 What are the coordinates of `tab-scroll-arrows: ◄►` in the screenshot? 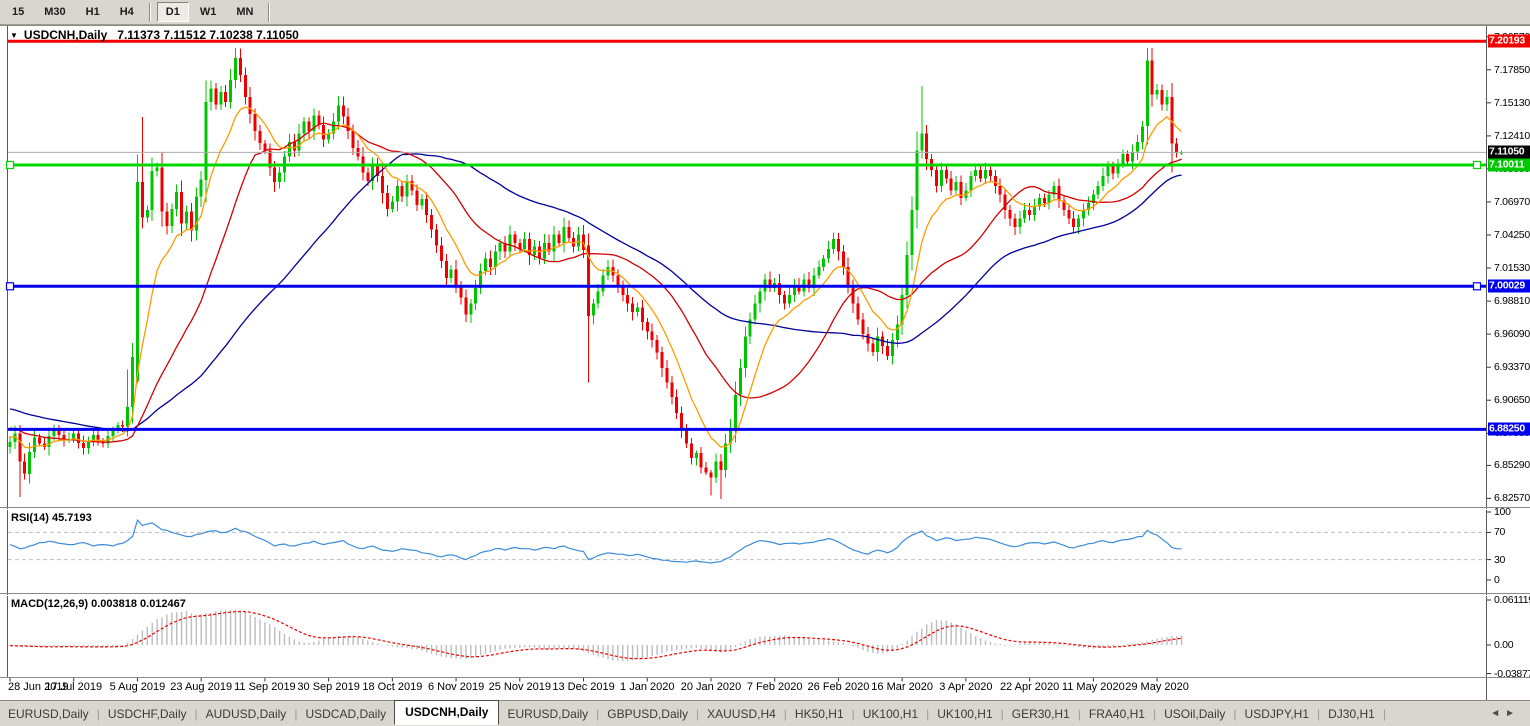 It's located at (1510, 713).